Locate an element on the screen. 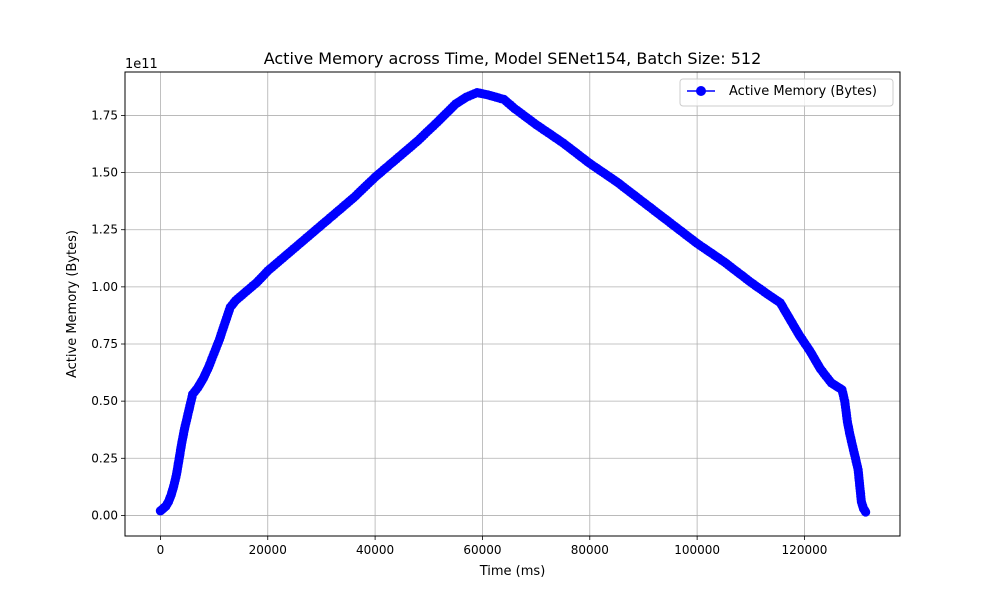 The image size is (1000, 600). x-tick-label: 20000 is located at coordinates (268, 550).